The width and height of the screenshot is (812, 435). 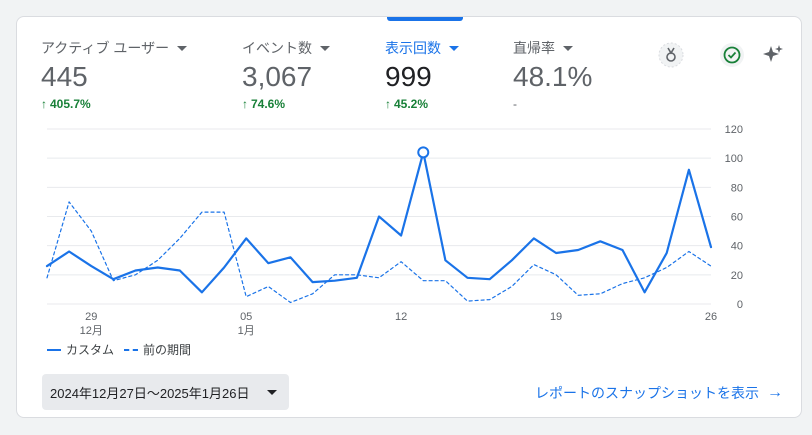 What do you see at coordinates (737, 218) in the screenshot?
I see `y-tick-label: 60` at bounding box center [737, 218].